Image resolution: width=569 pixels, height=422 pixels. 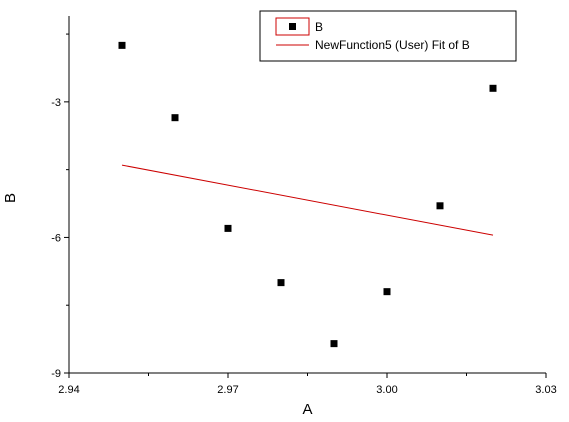 What do you see at coordinates (68, 390) in the screenshot?
I see `x-tick-label: 2.94` at bounding box center [68, 390].